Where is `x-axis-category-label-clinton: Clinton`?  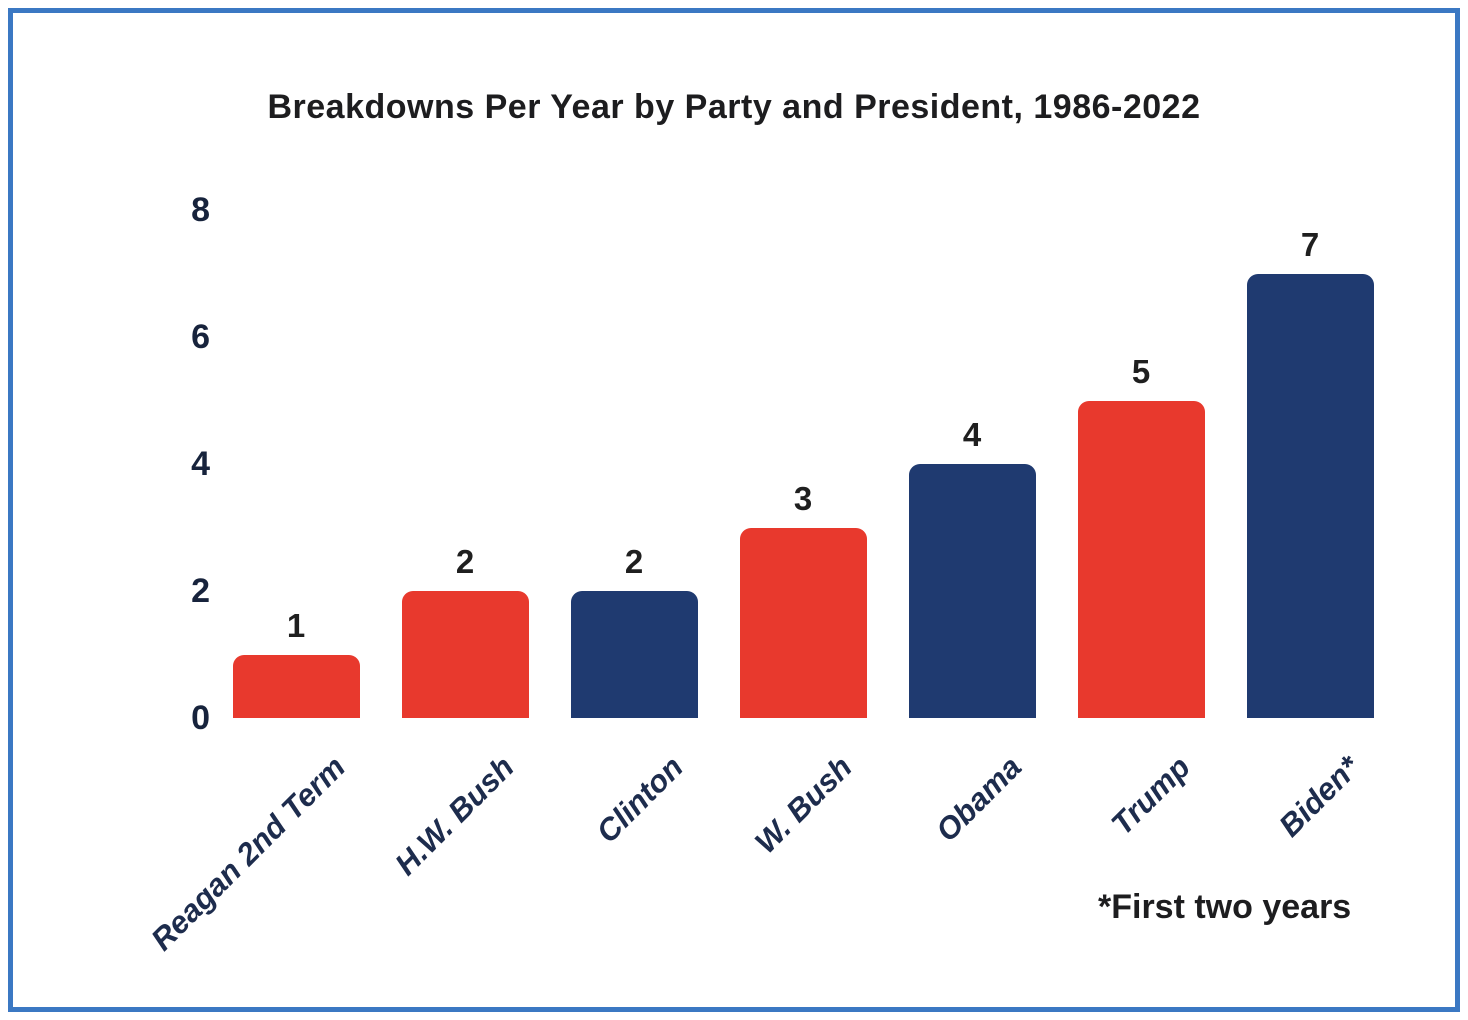 x-axis-category-label-clinton: Clinton is located at coordinates (640, 799).